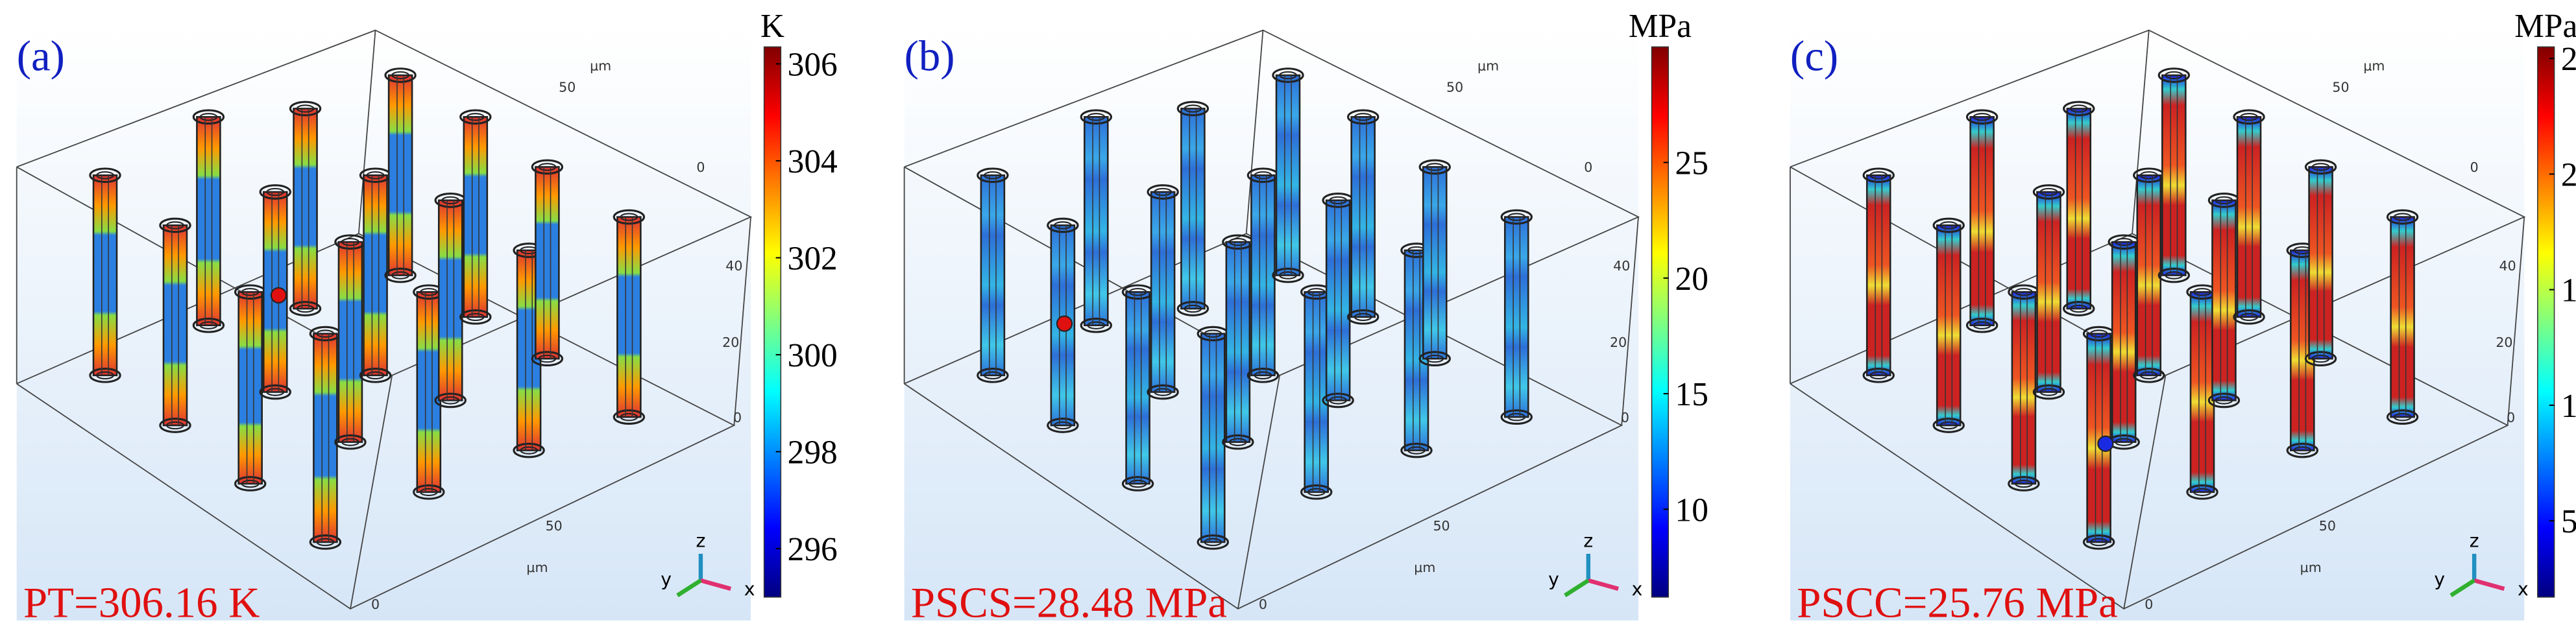 This screenshot has width=2576, height=629. I want to click on colorbar-tick-label: 25, so click(1691, 163).